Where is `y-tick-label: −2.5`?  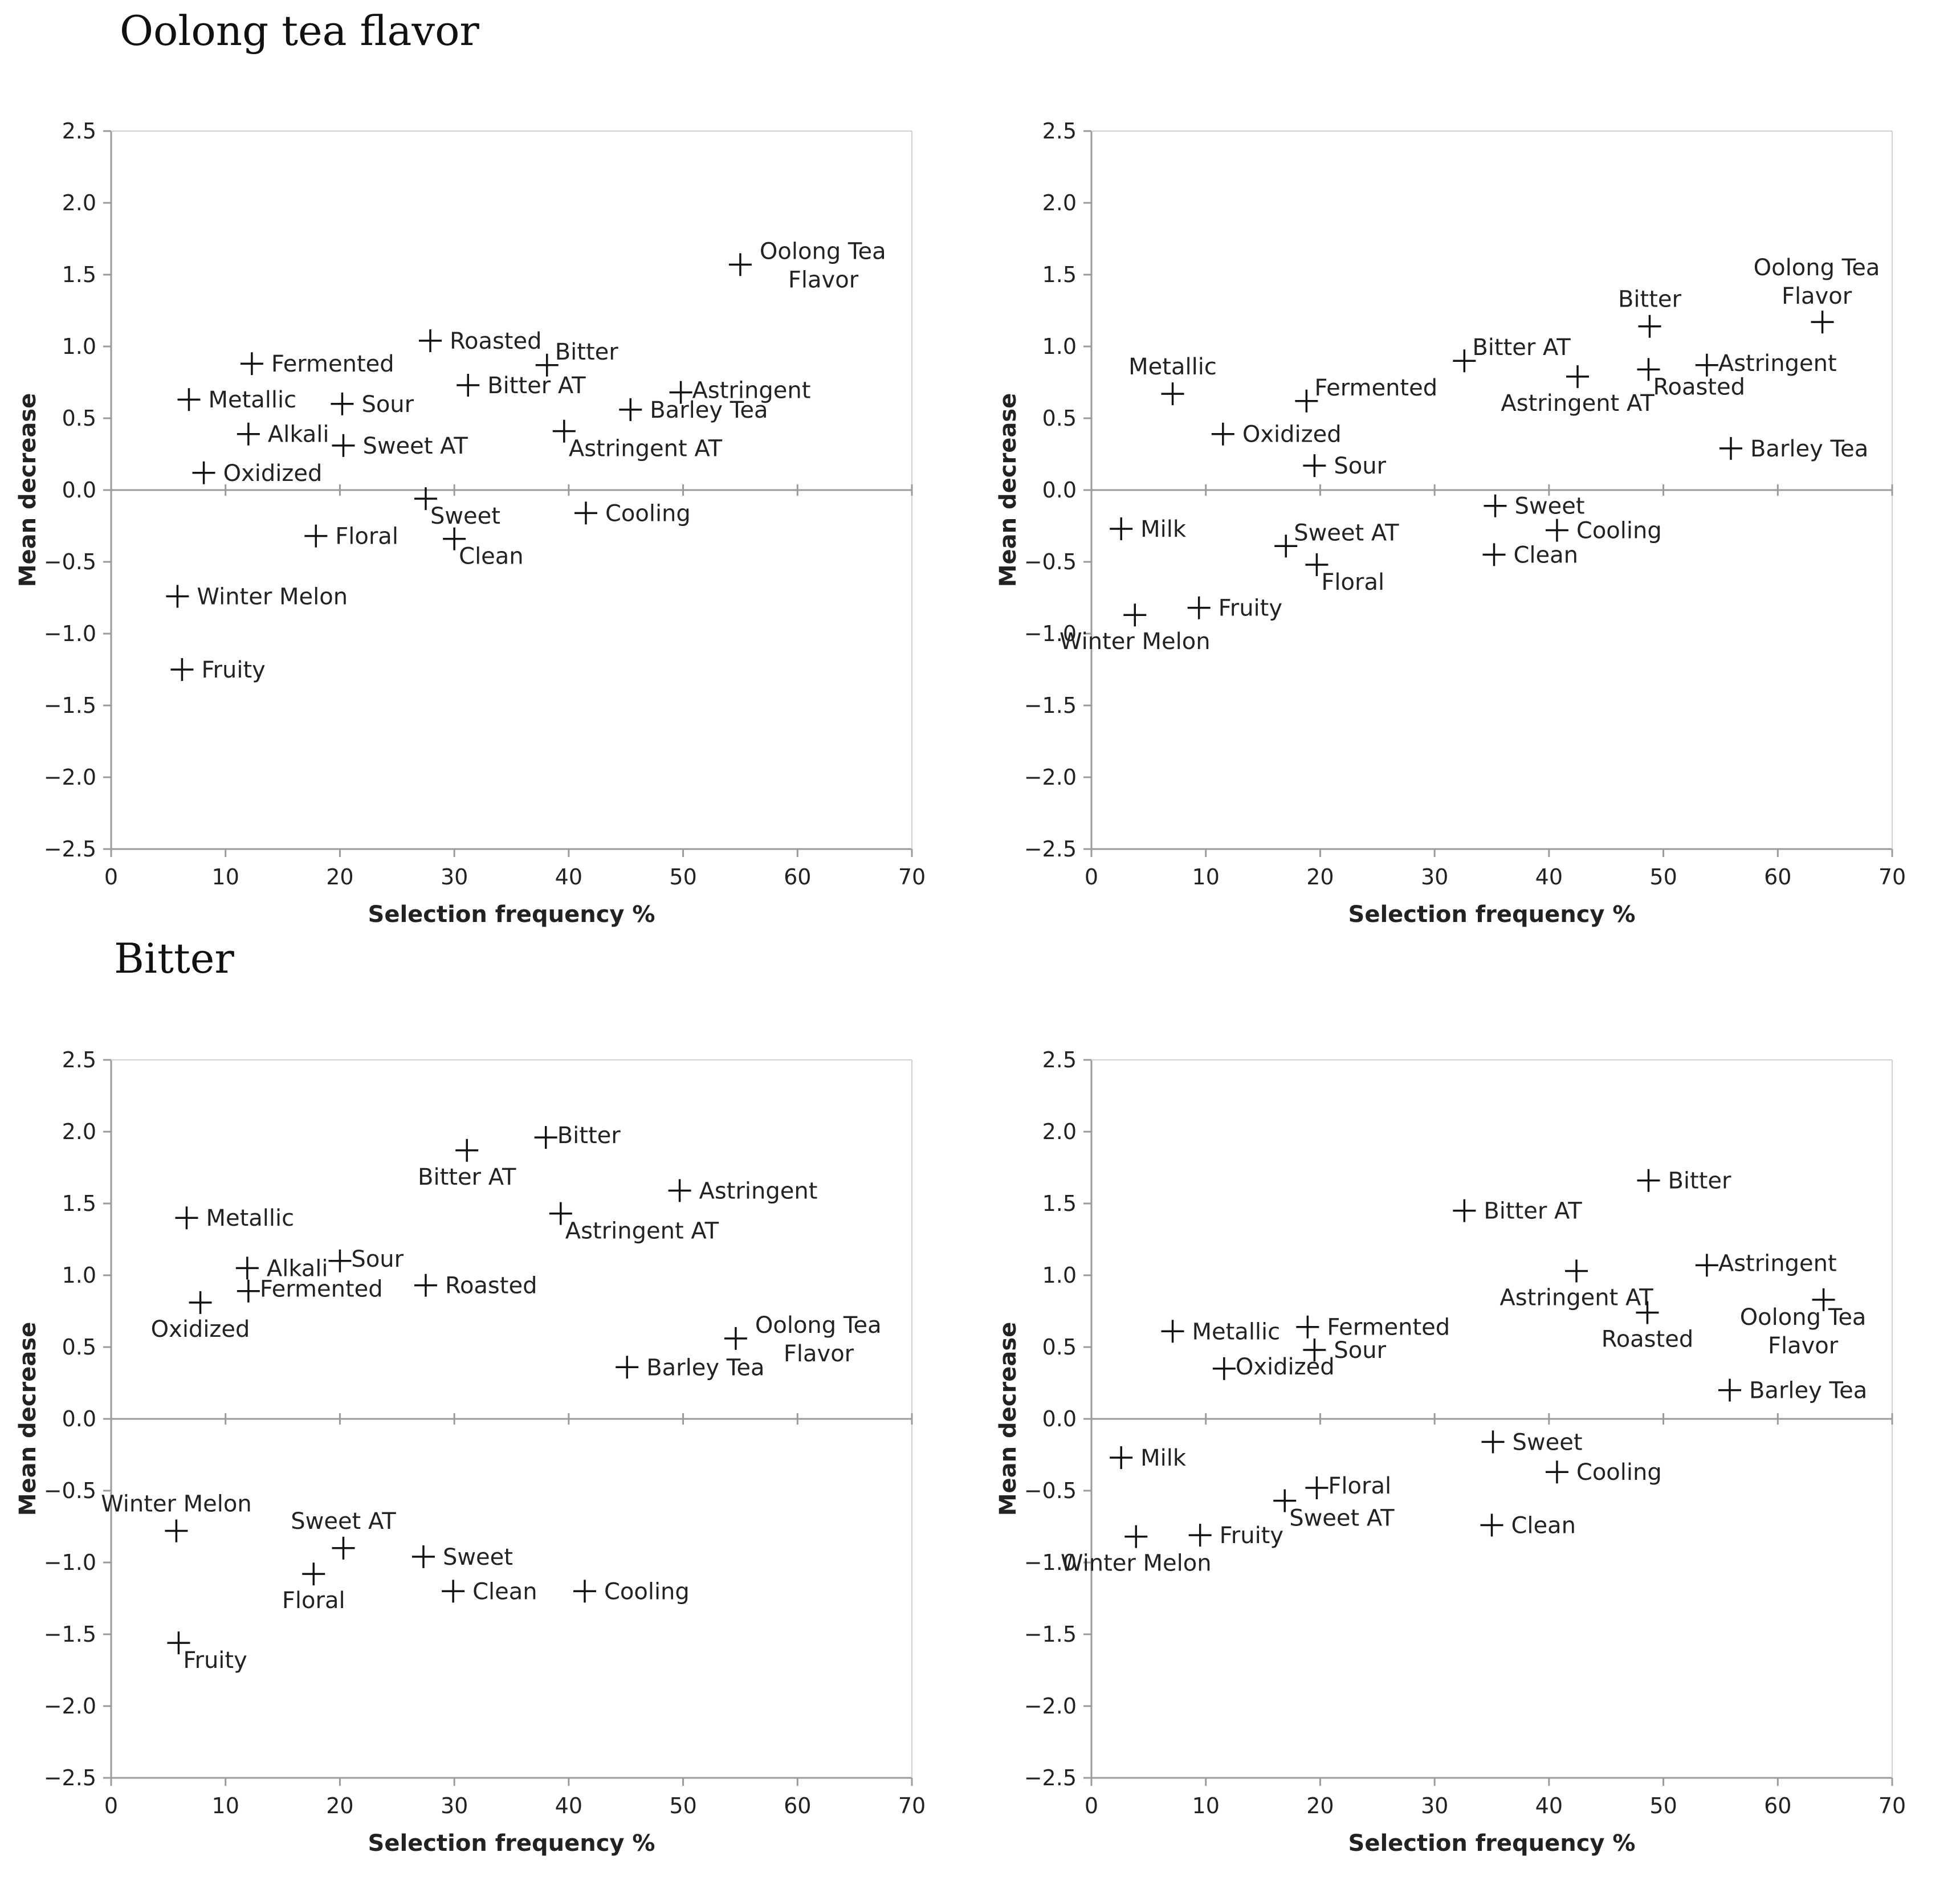 y-tick-label: −2.5 is located at coordinates (70, 849).